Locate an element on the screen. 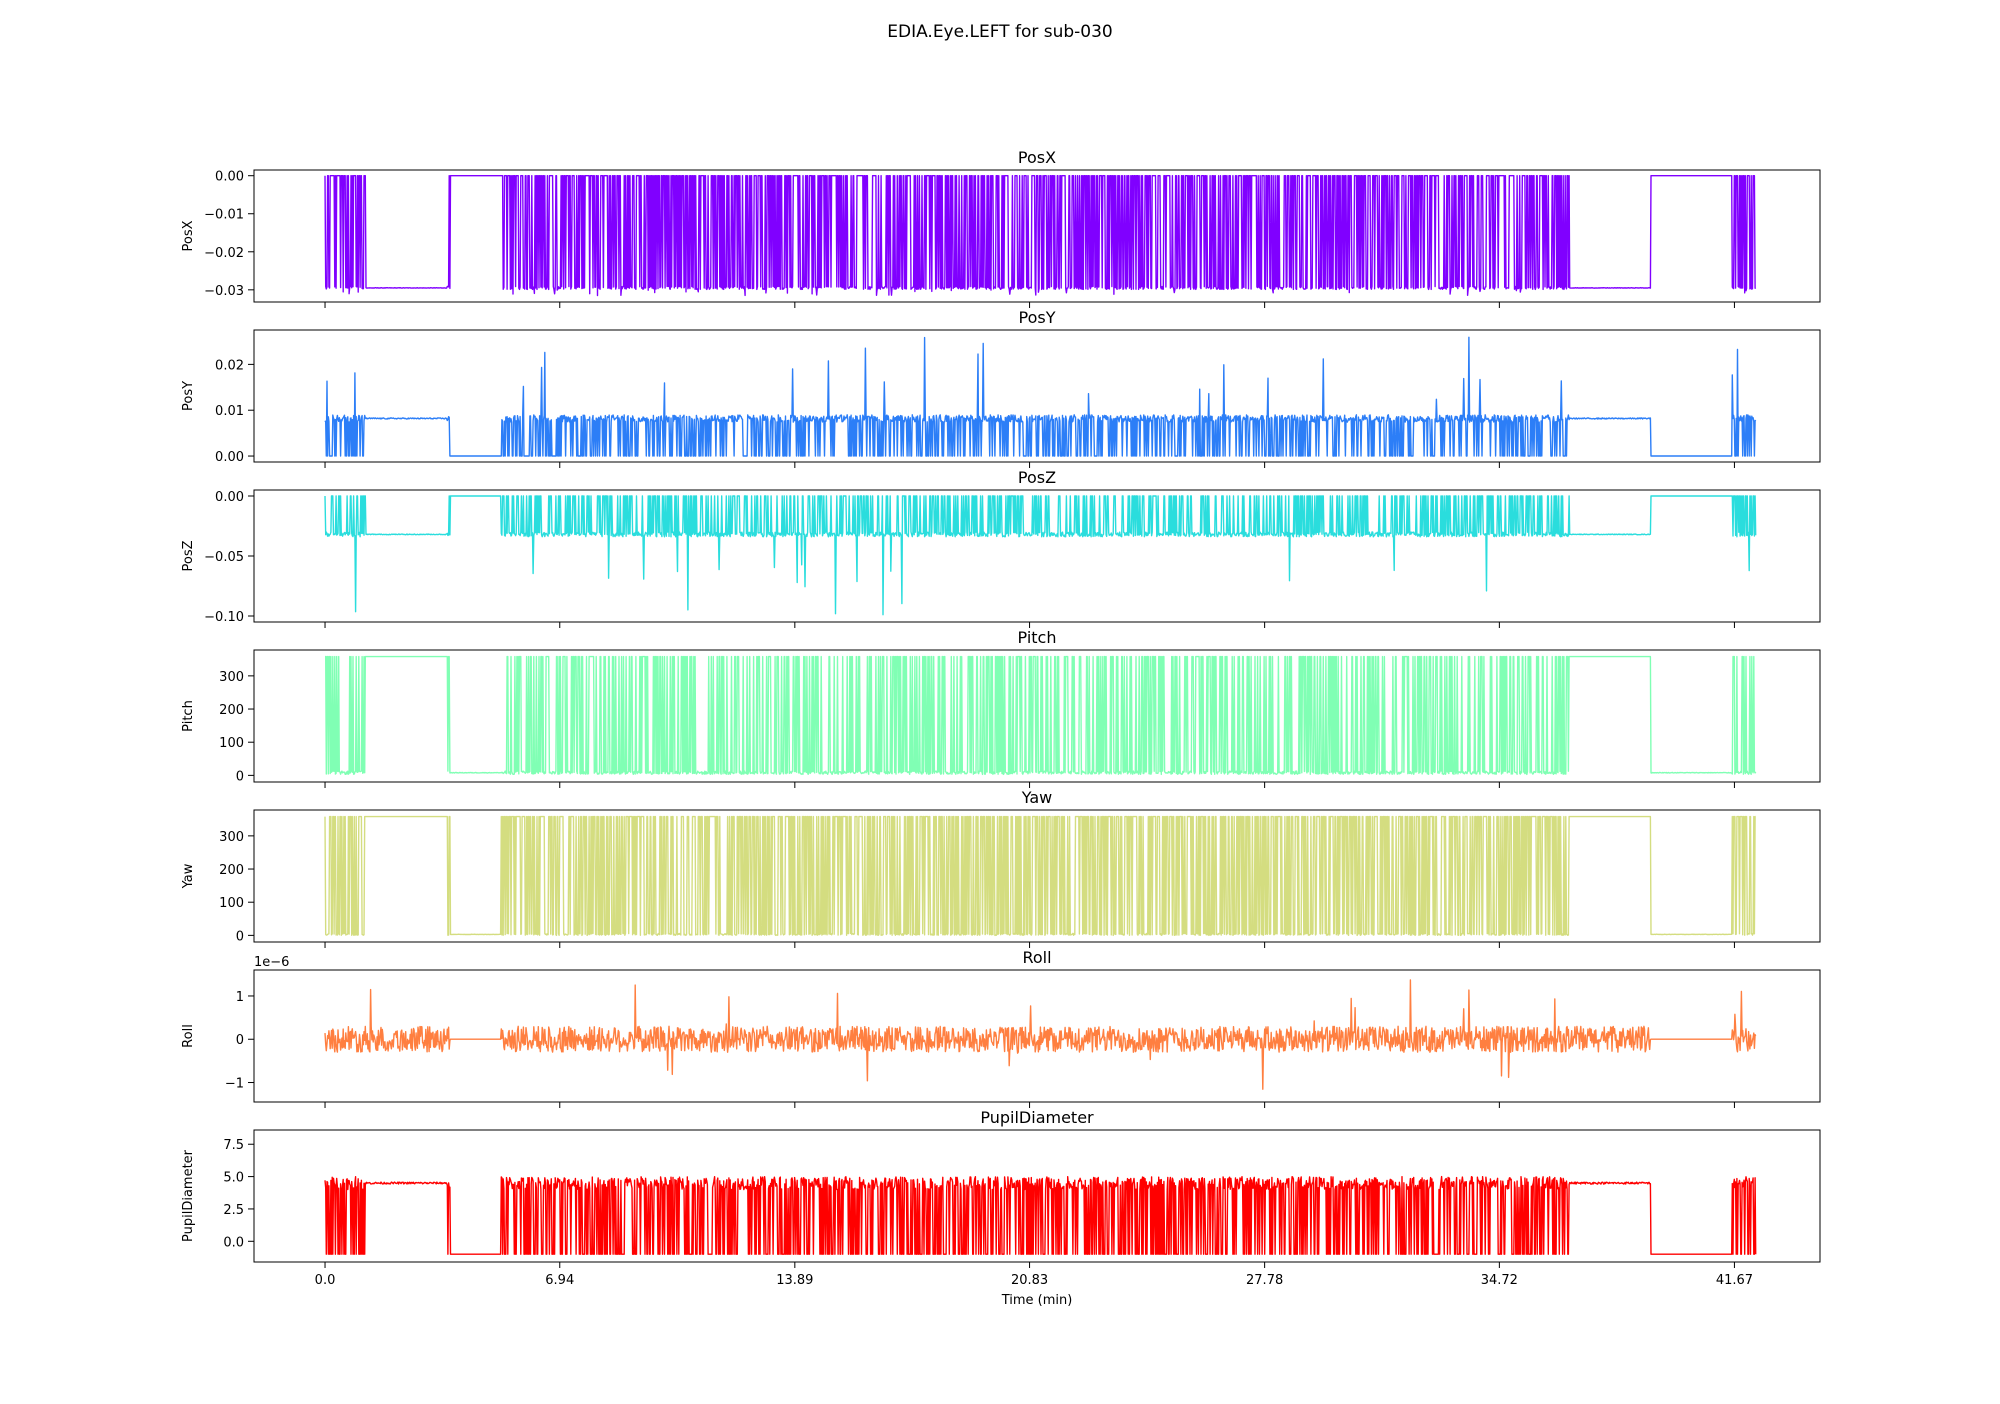 This screenshot has width=2000, height=1404. subplot-posx: PosX PosX 0.00 −0.01 −0.02 −0.03 is located at coordinates (1001, 228).